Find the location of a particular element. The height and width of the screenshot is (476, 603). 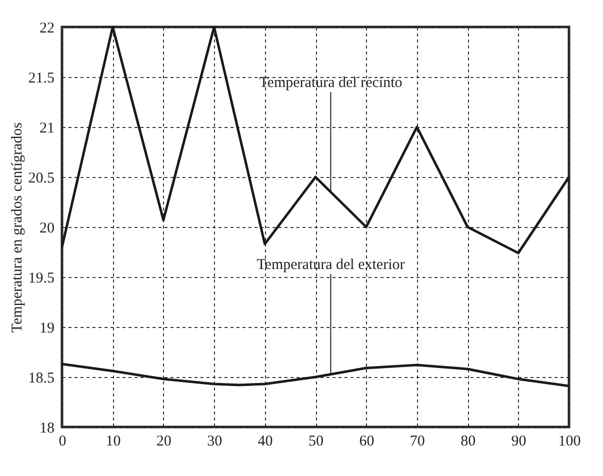

y-tick-label: 22 is located at coordinates (47, 28).